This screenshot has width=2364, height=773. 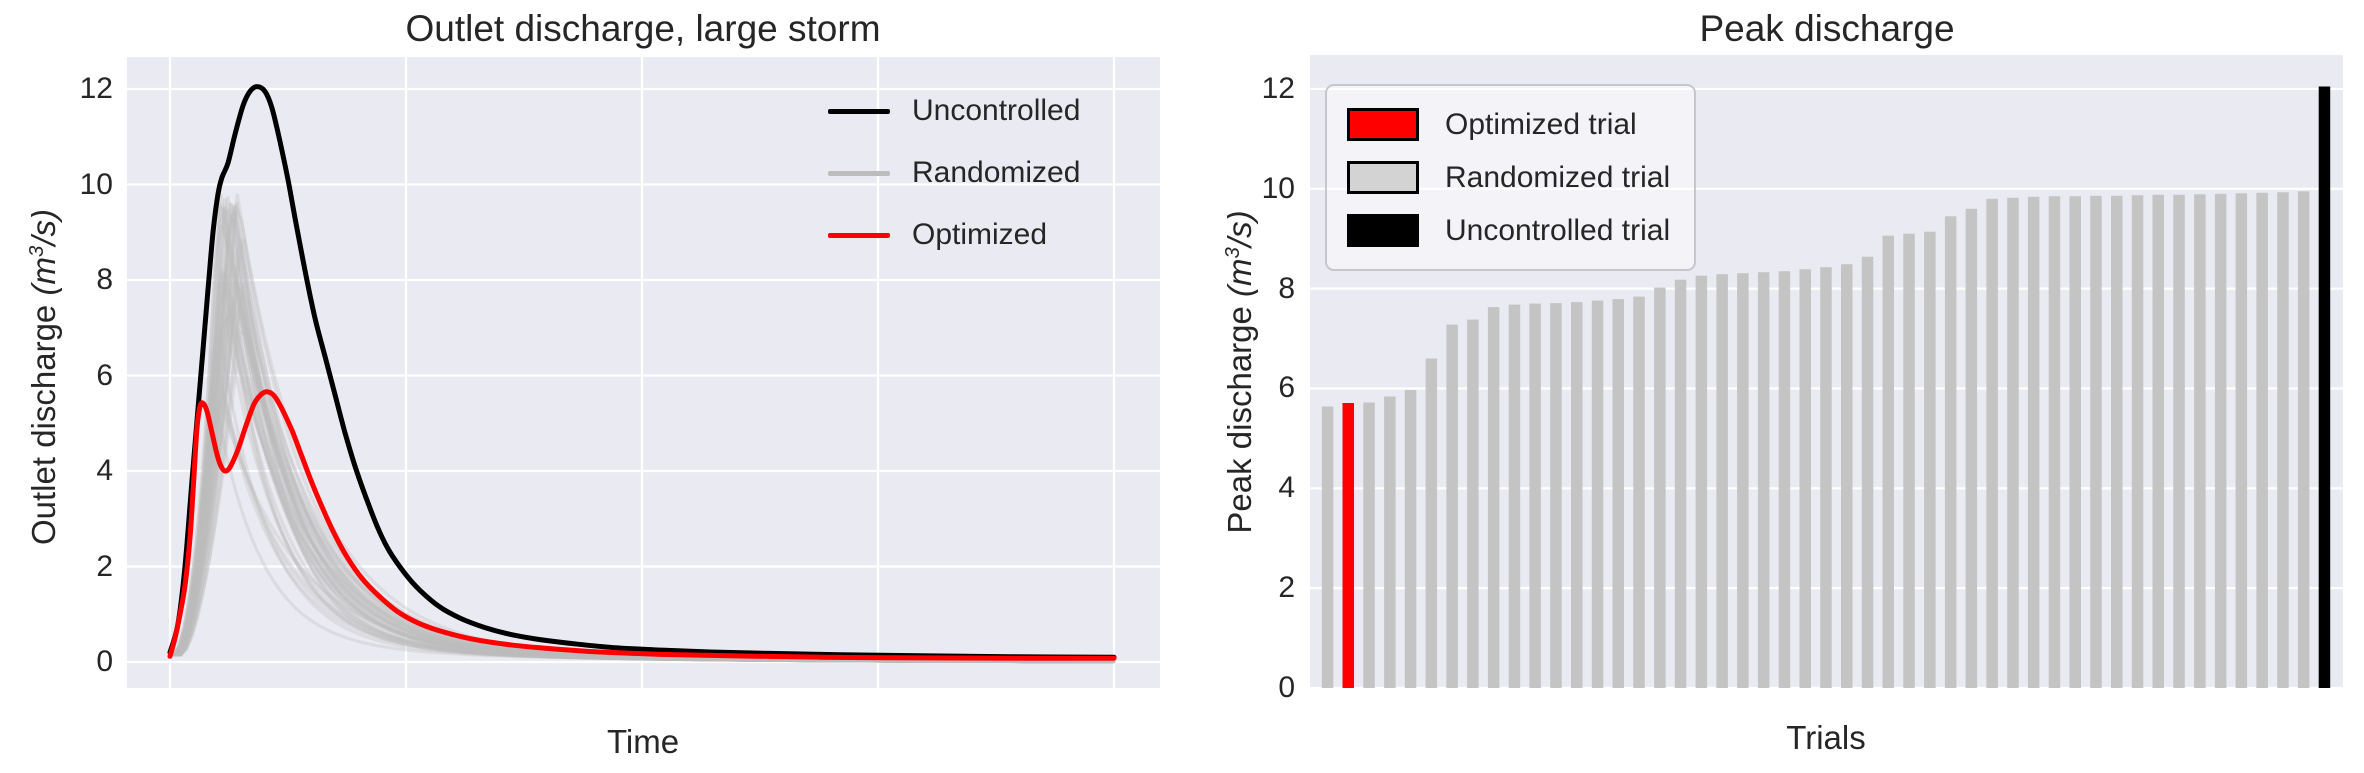 I want to click on legend-item-uncontrolled: Uncontrolled, so click(x=954, y=111).